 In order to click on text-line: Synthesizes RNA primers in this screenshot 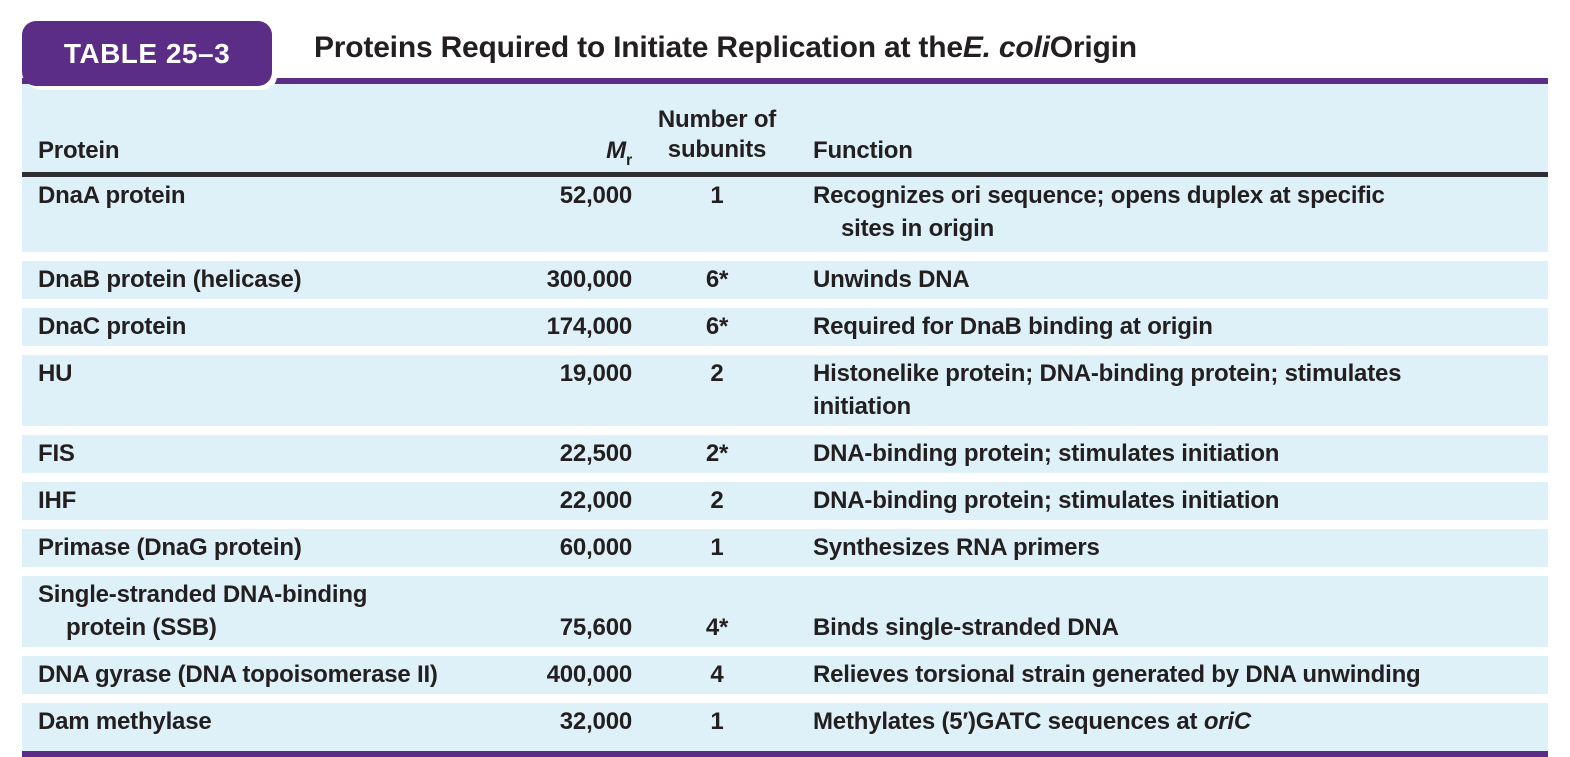, I will do `click(1180, 547)`.